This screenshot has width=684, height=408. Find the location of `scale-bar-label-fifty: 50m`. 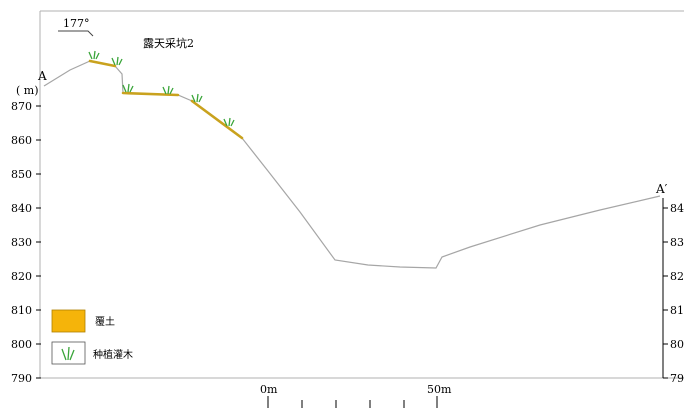

scale-bar-label-fifty: 50m is located at coordinates (439, 389).